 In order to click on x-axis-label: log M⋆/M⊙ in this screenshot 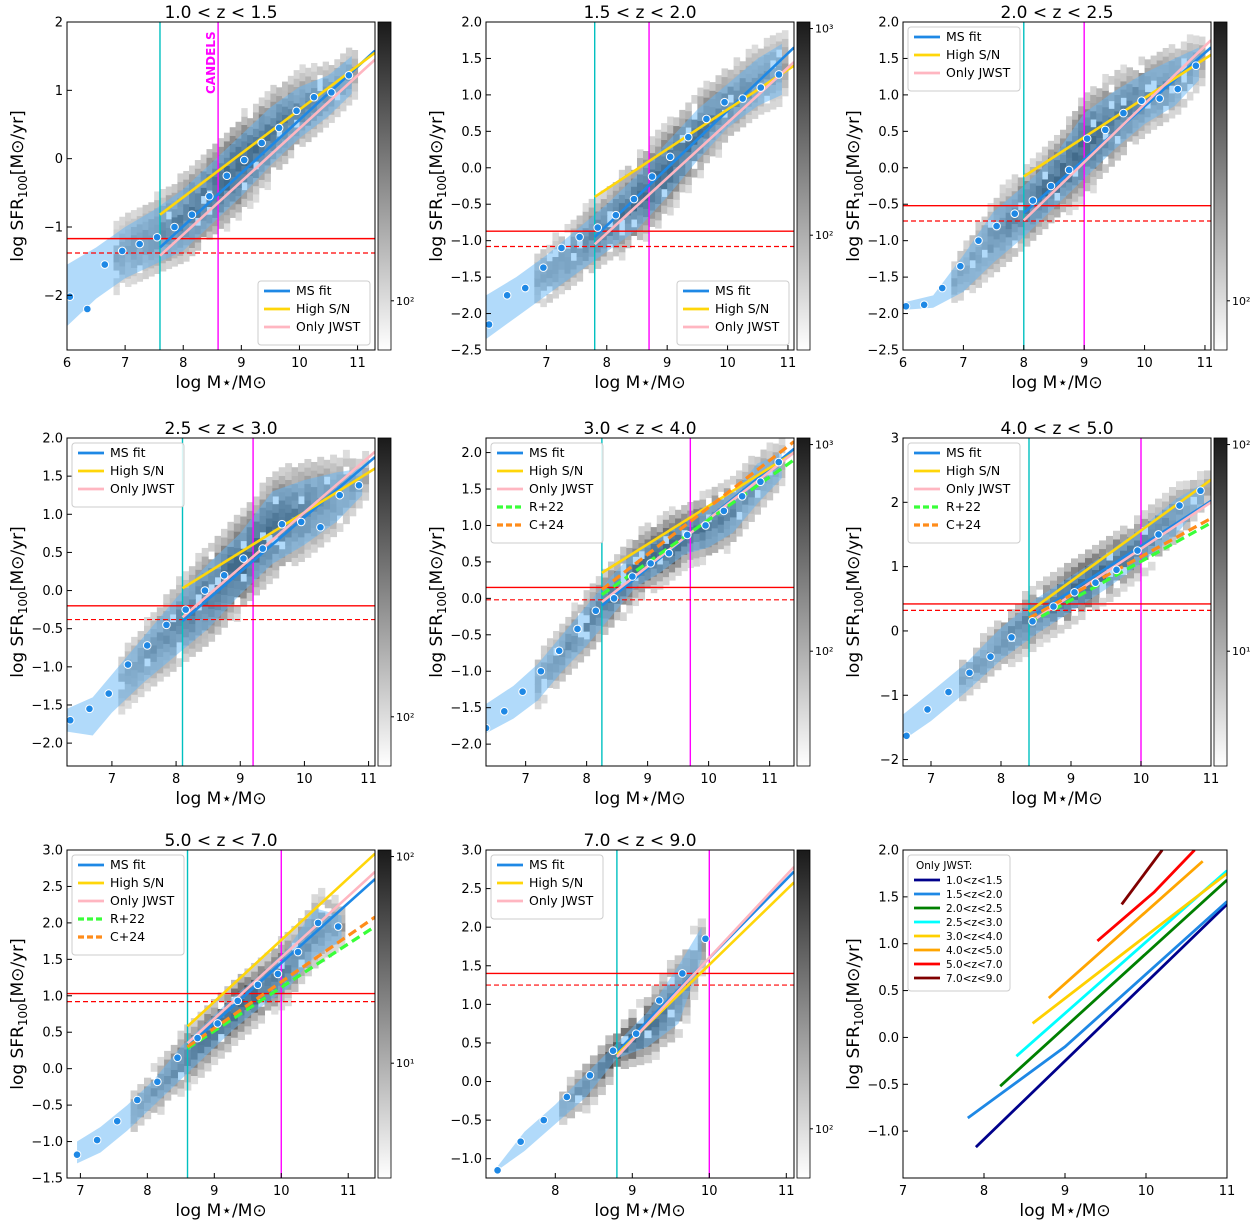, I will do `click(639, 799)`.